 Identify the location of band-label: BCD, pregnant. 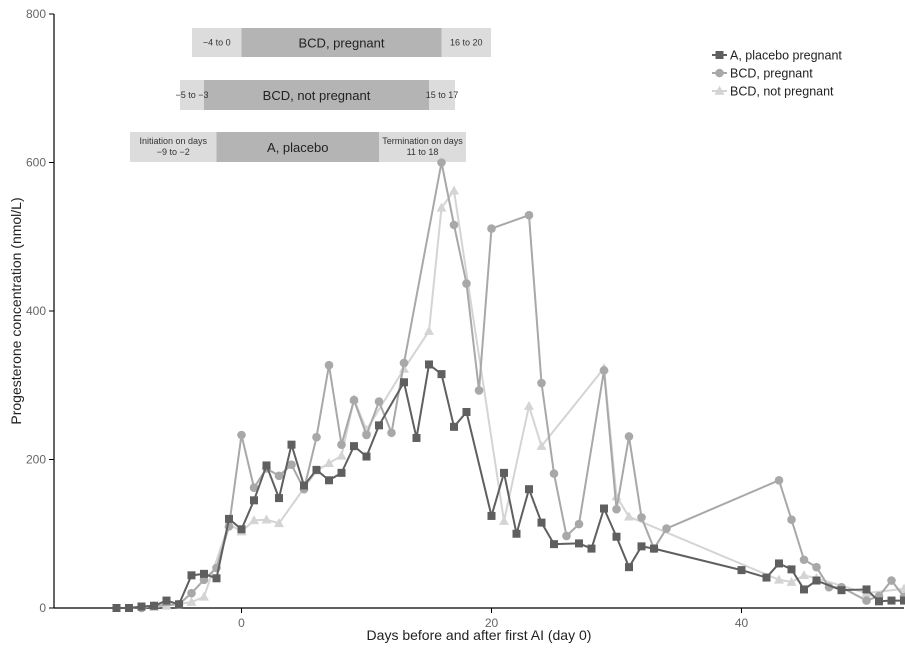
(342, 43).